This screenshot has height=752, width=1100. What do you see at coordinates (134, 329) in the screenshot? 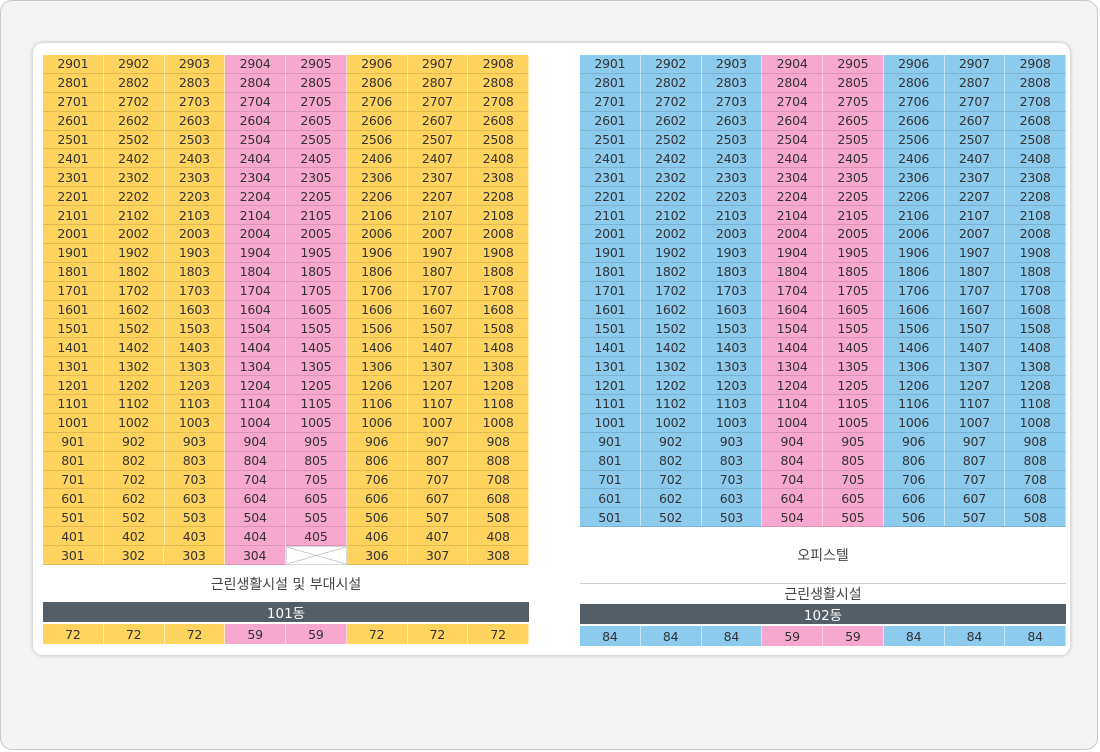
I see `unit-cell: 1502` at bounding box center [134, 329].